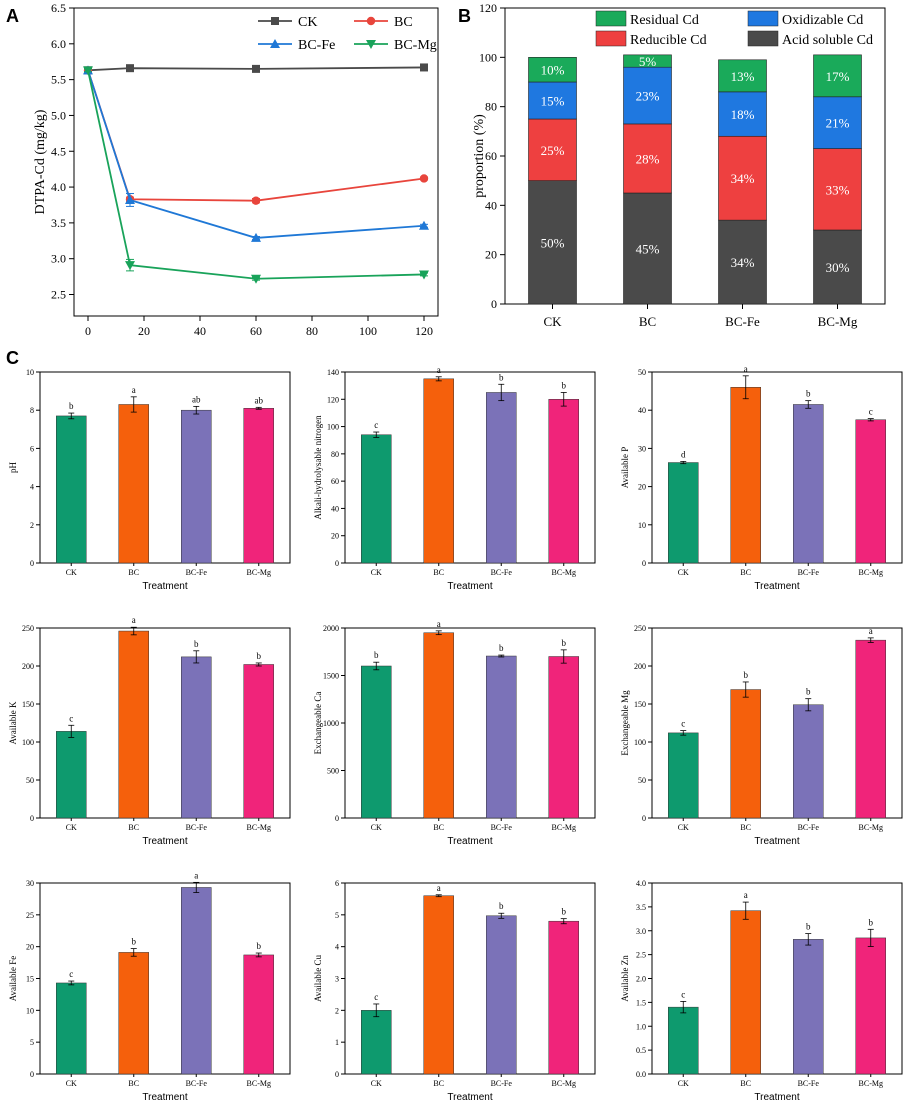  Describe the element at coordinates (58, 8) in the screenshot. I see `y-tick-label: 6.5` at that location.